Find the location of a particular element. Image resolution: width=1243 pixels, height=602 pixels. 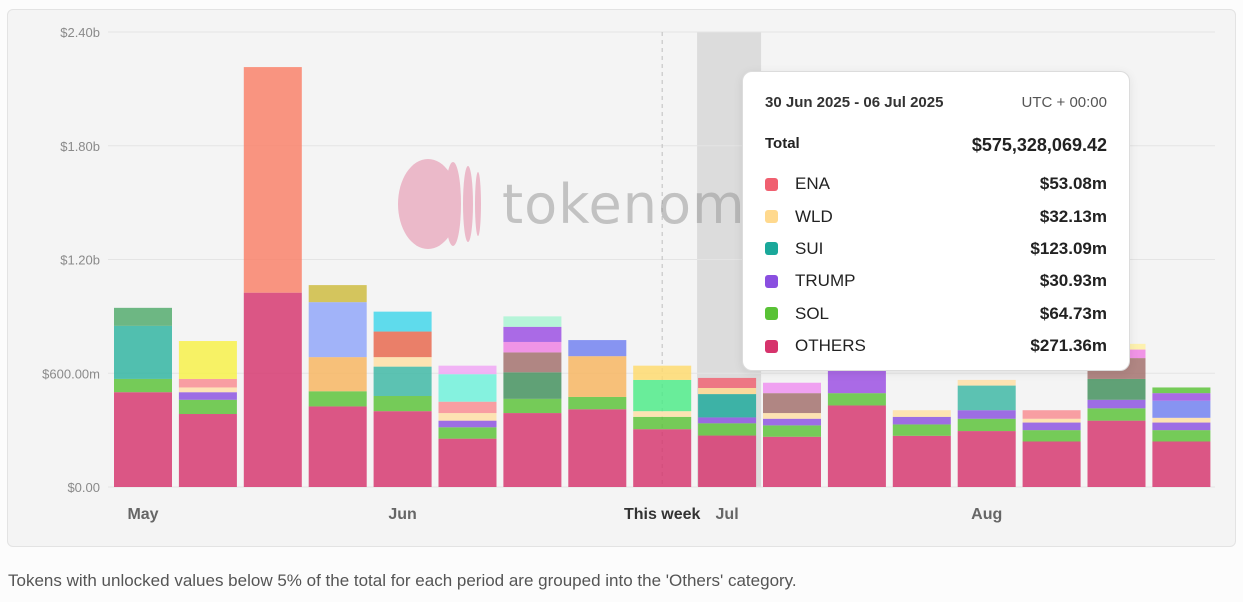

y-tick-label: $1.80b is located at coordinates (80, 146).